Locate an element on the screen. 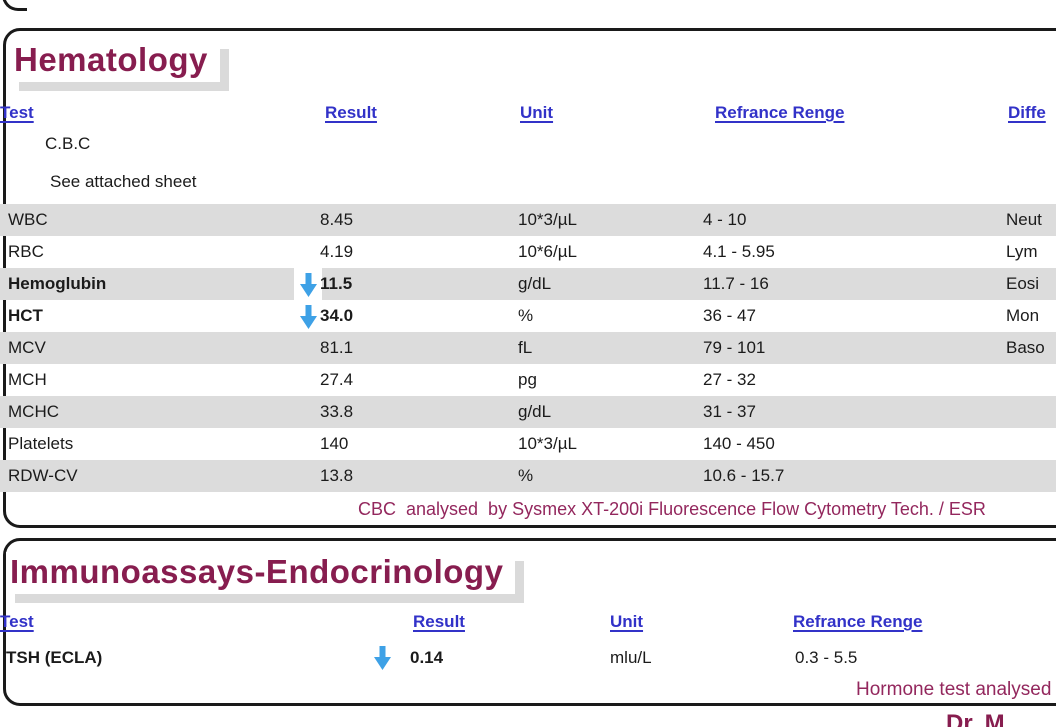  result-value: 34.0 is located at coordinates (337, 315).